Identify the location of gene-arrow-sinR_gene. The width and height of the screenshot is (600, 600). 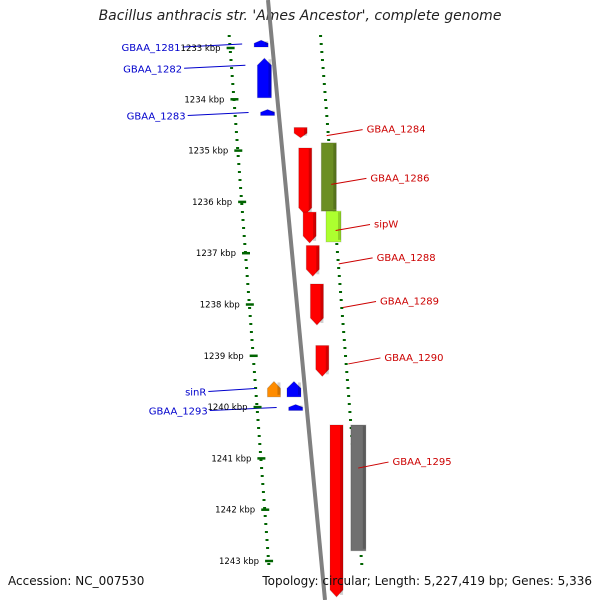
(294, 389).